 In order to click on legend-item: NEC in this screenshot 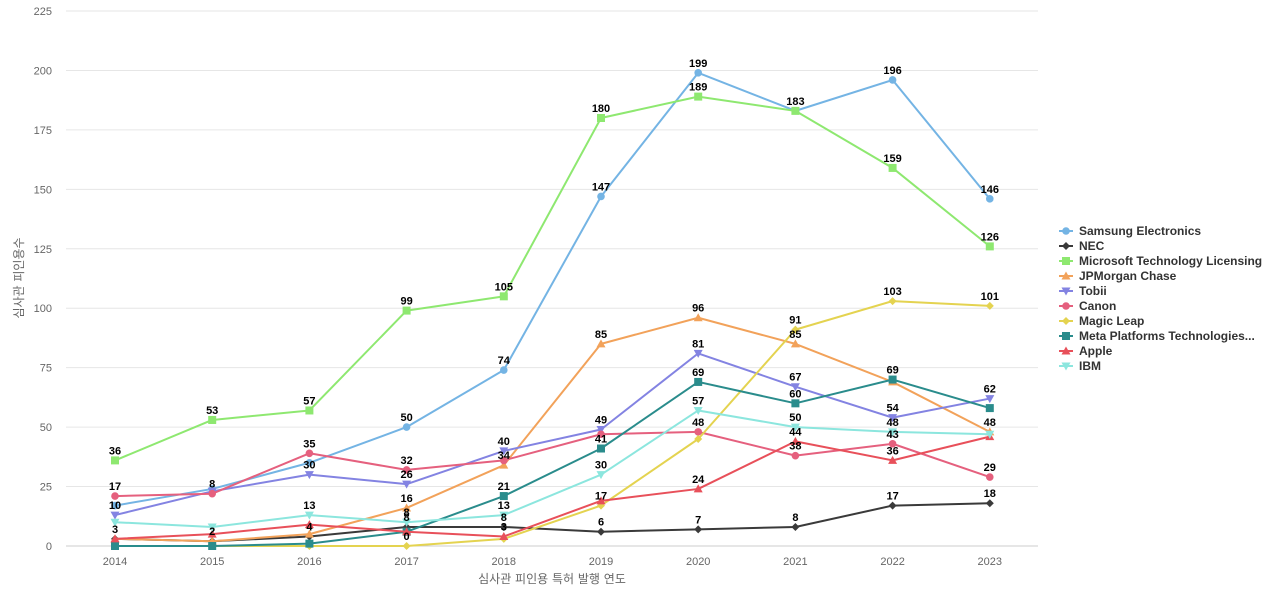, I will do `click(1082, 246)`.